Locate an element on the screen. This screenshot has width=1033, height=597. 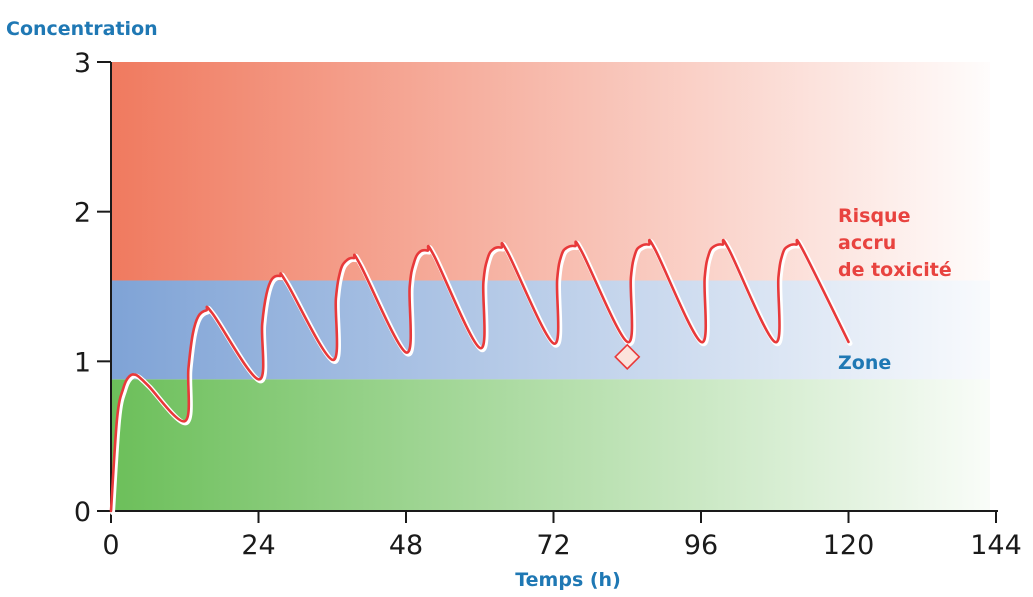
y-axis-title: Concentration is located at coordinates (82, 29).